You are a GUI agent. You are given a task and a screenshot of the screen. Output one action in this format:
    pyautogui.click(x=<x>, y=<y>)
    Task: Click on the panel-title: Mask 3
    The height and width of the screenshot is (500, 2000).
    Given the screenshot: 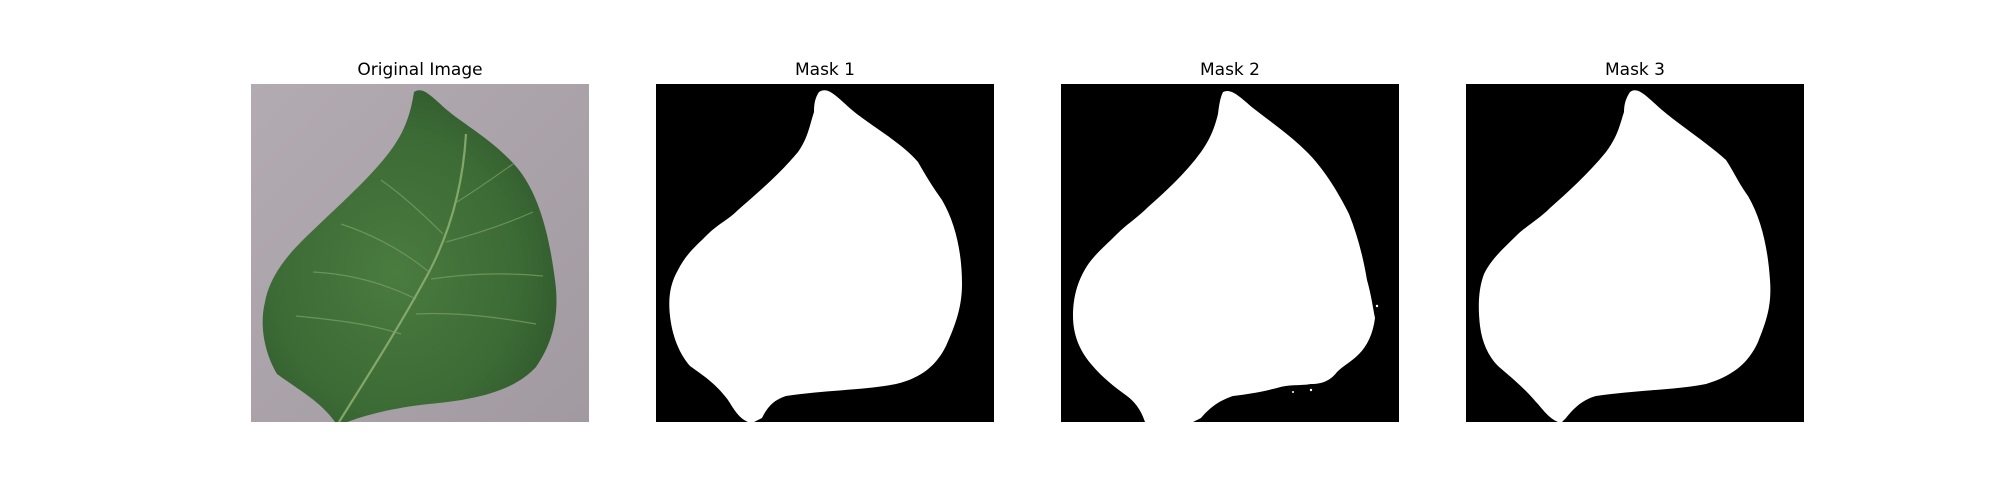 What is the action you would take?
    pyautogui.click(x=1634, y=70)
    